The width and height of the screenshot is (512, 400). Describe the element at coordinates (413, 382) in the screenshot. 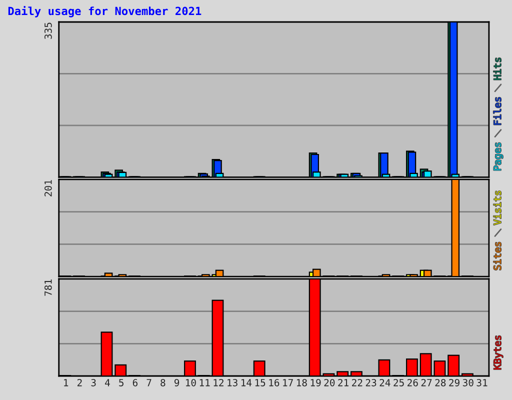

I see `x-tick-label: 26` at that location.